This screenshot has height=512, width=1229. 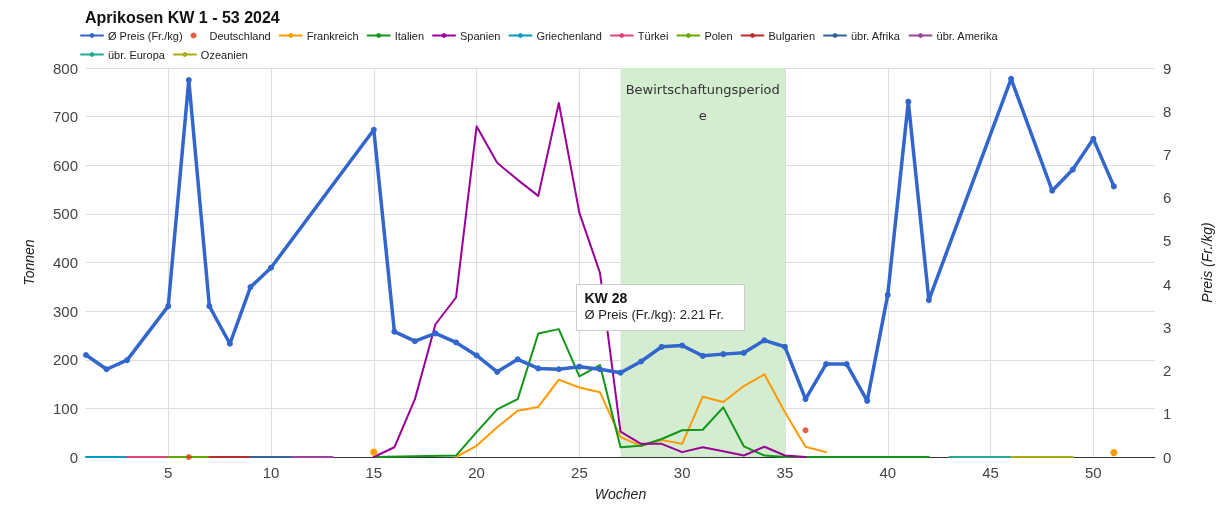 What do you see at coordinates (224, 54) in the screenshot?
I see `legend-label: Ozeanien` at bounding box center [224, 54].